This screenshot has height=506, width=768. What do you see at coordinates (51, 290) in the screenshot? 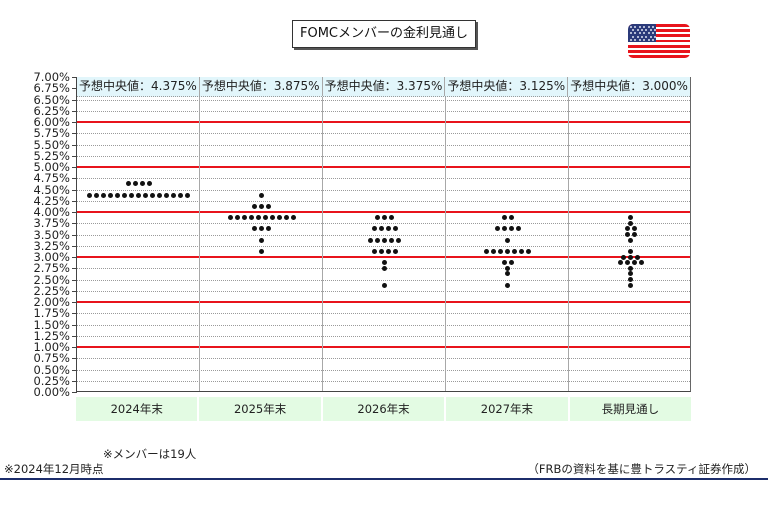
I see `y-tick-label: 2.25%` at bounding box center [51, 290].